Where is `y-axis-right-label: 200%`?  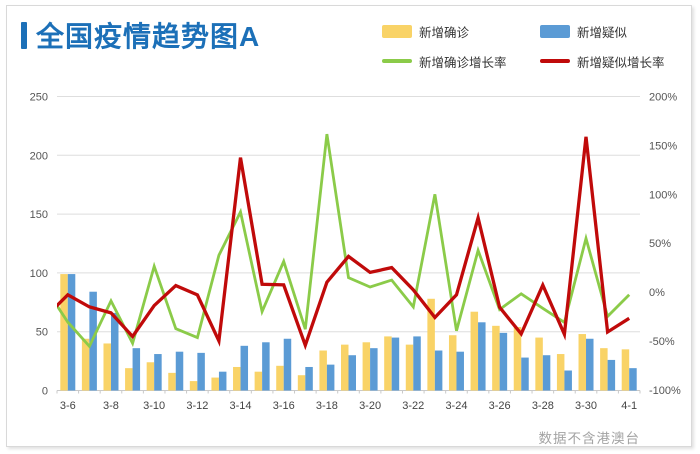 y-axis-right-label: 200% is located at coordinates (663, 98).